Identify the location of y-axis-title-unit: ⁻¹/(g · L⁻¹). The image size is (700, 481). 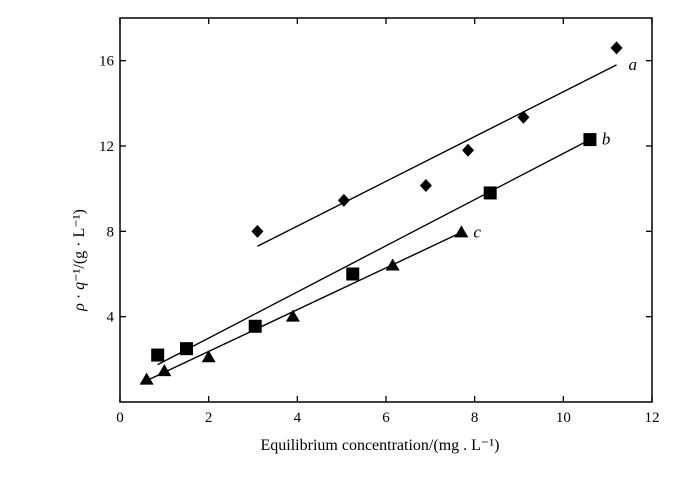
(79, 245).